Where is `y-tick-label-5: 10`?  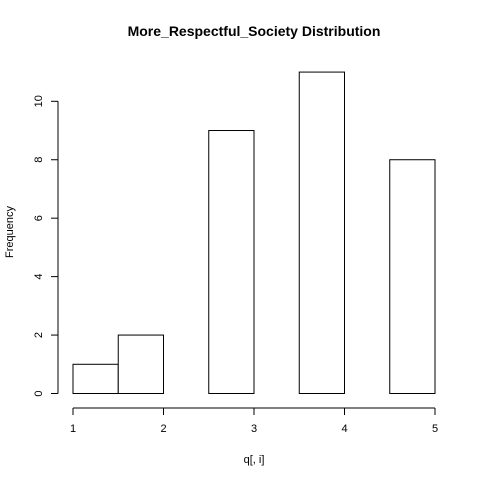
y-tick-label-5: 10 is located at coordinates (39, 101).